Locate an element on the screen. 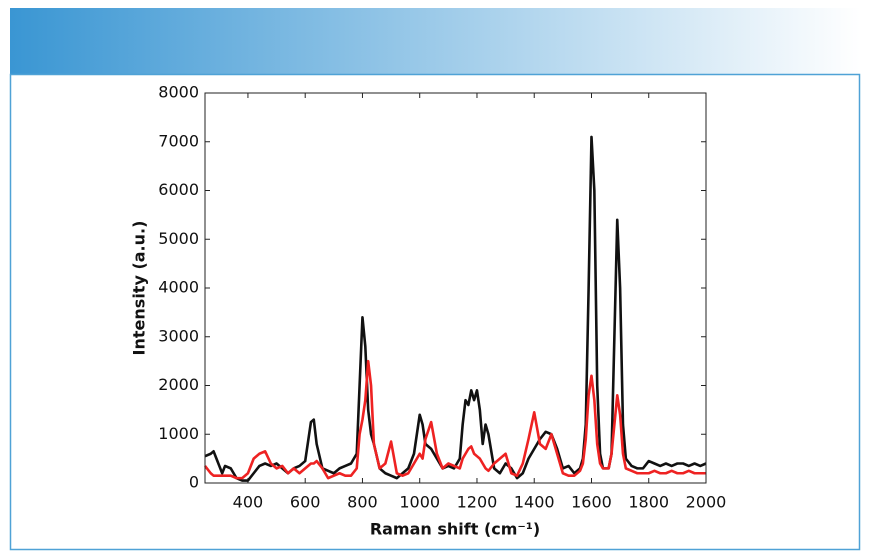 The image size is (870, 558). x-axis-label: Raman shift (cm⁻¹) is located at coordinates (455, 529).